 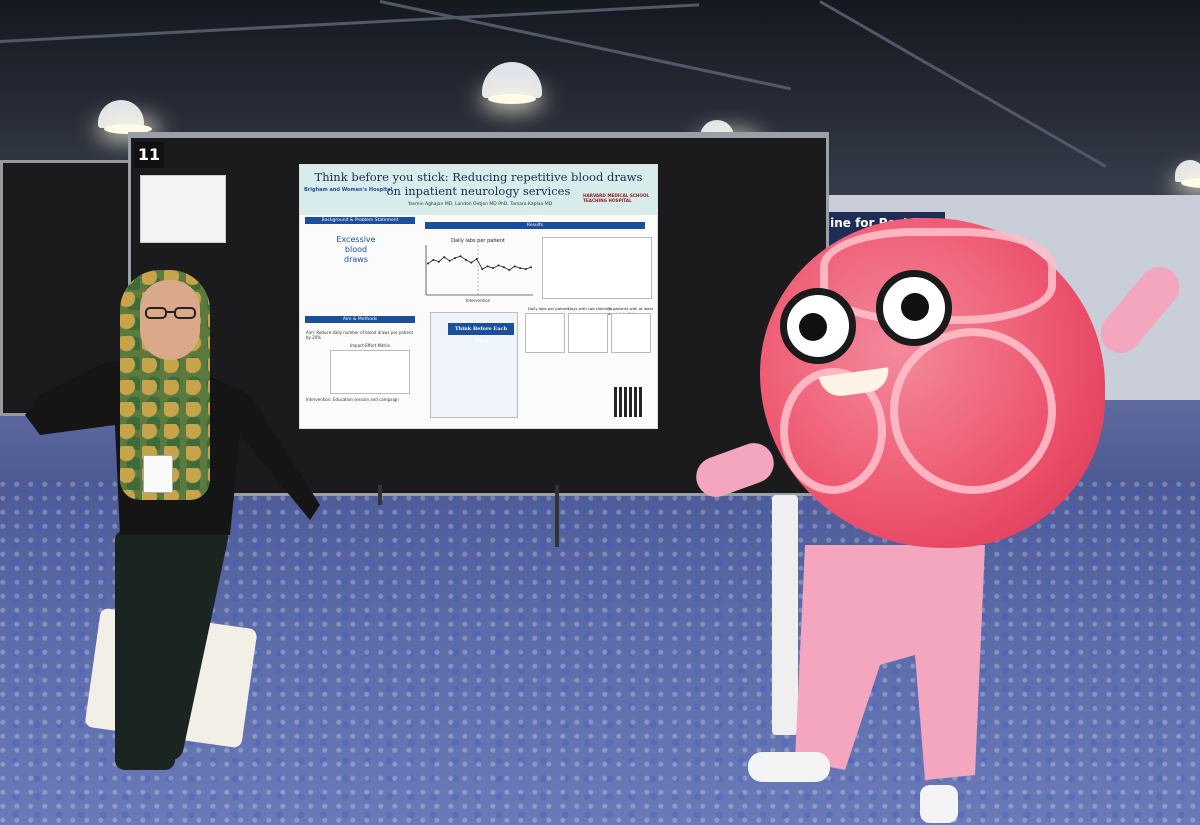 I want to click on panel-label: Days with Lab Holidays, so click(x=590, y=308).